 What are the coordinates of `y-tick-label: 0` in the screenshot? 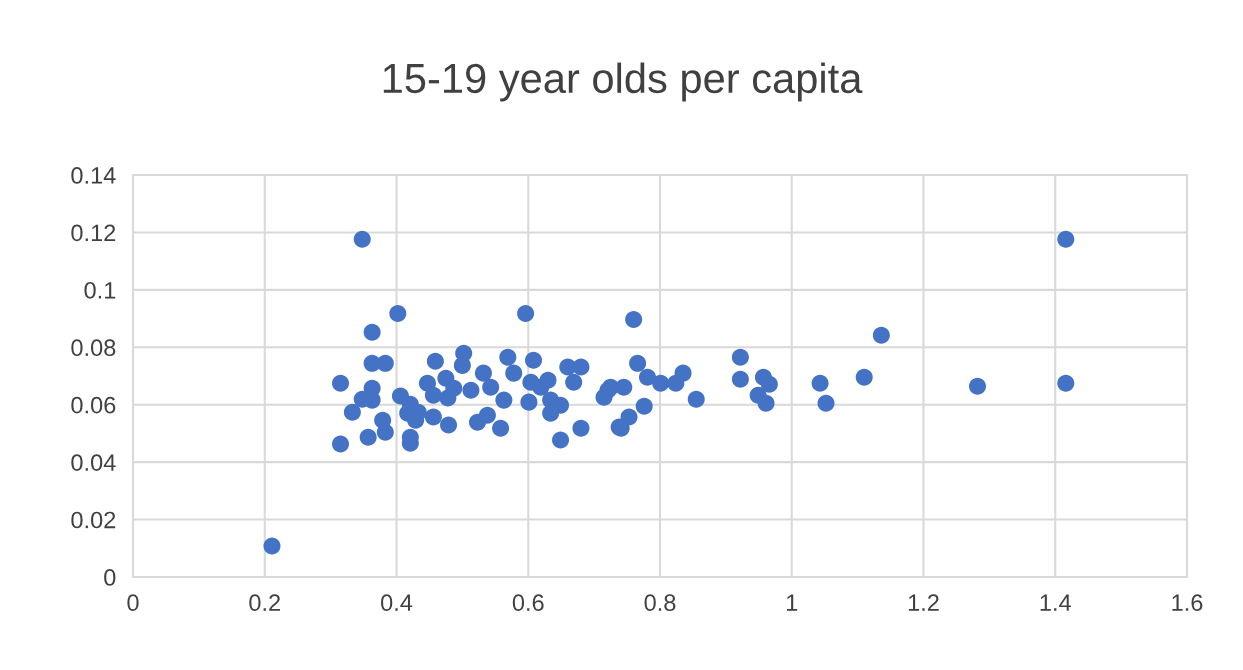 It's located at (110, 577).